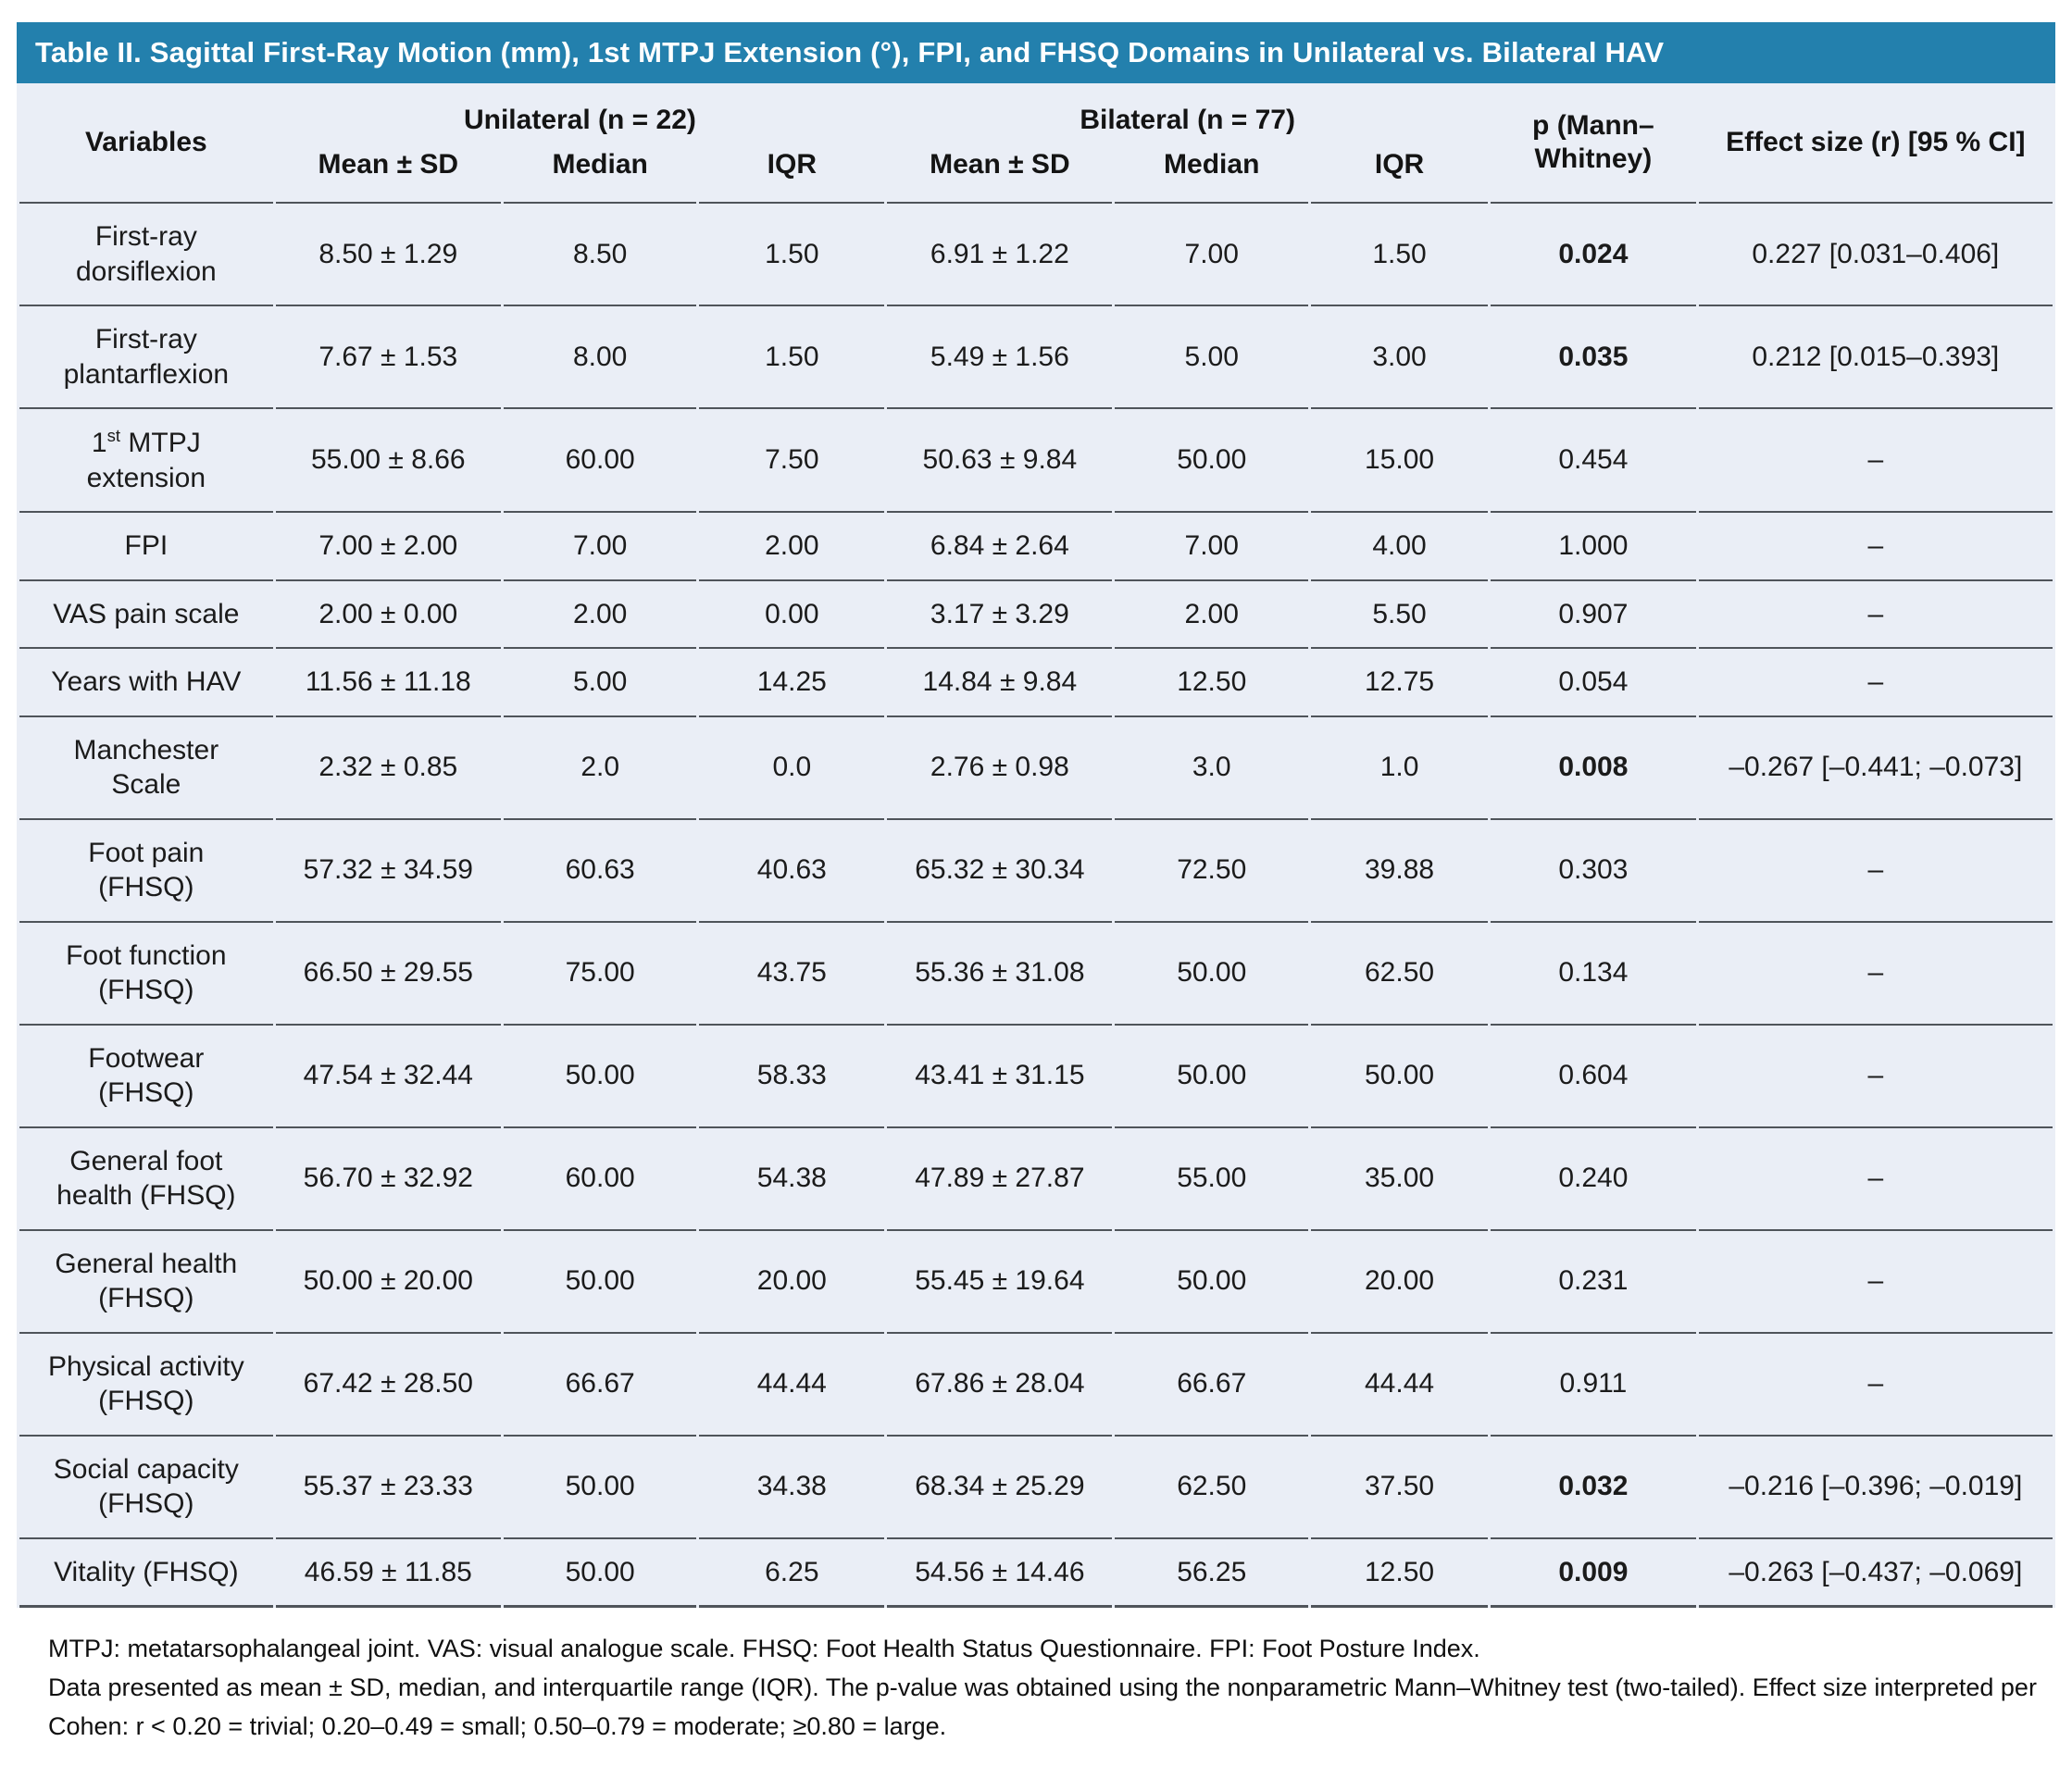 The image size is (2072, 1779). What do you see at coordinates (792, 461) in the screenshot?
I see `value-cell: 7.50` at bounding box center [792, 461].